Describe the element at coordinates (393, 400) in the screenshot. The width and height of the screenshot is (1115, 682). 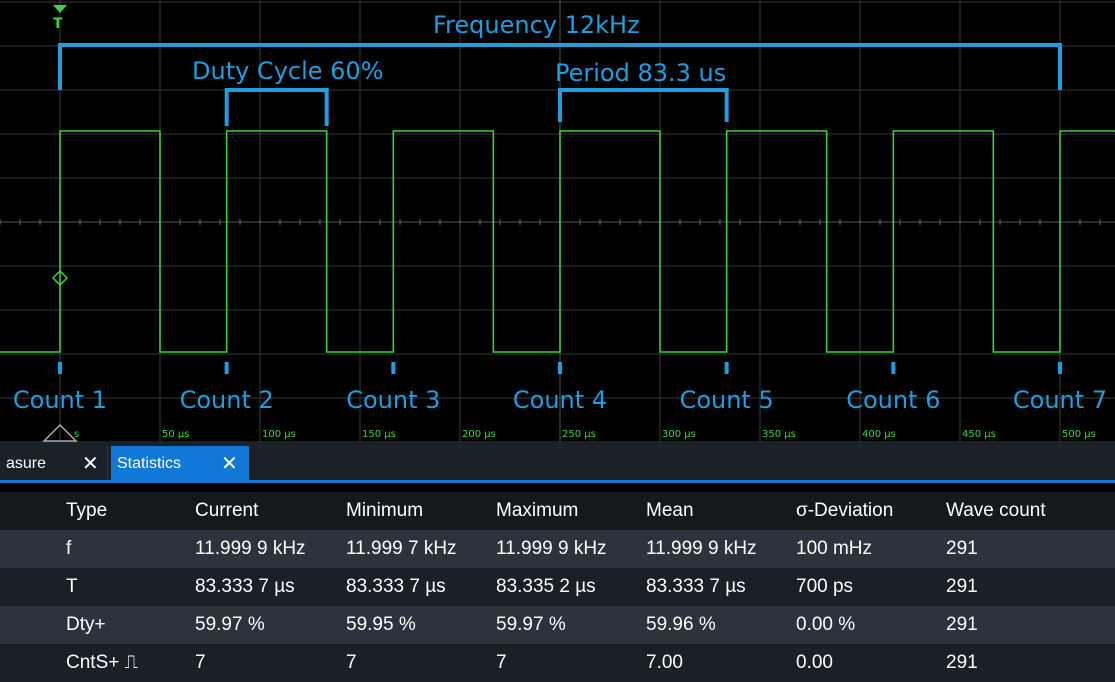
I see `count-label: Count 3` at that location.